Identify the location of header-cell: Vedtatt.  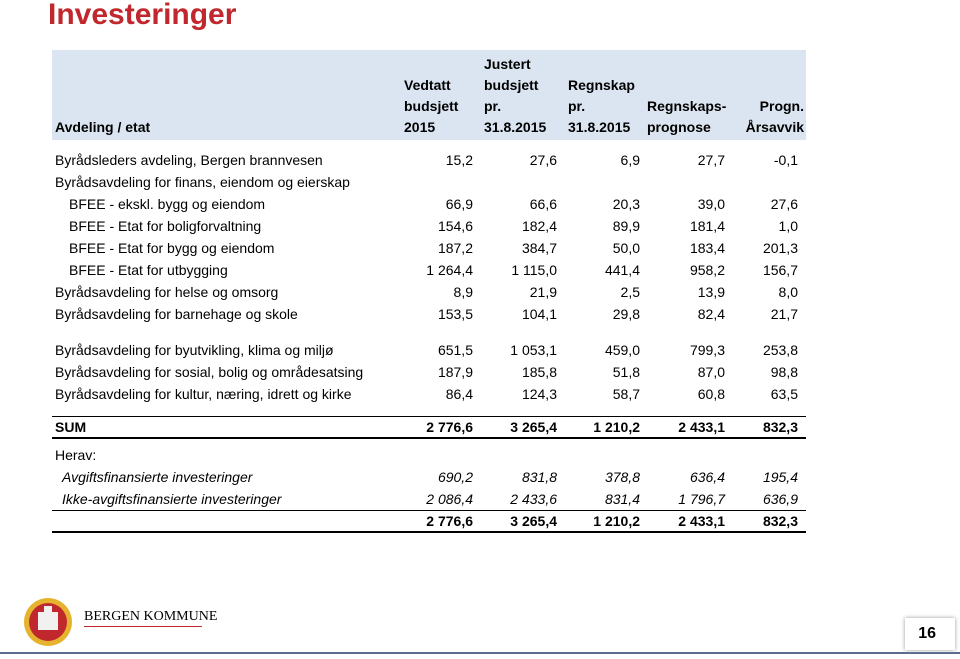
(427, 85).